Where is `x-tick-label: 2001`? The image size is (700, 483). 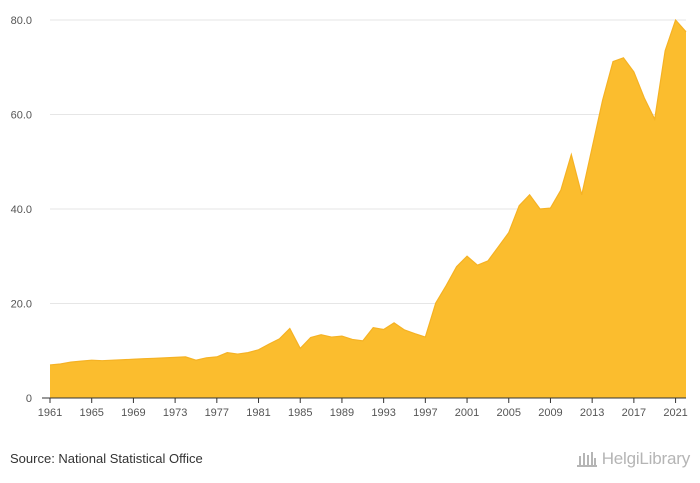 x-tick-label: 2001 is located at coordinates (467, 413).